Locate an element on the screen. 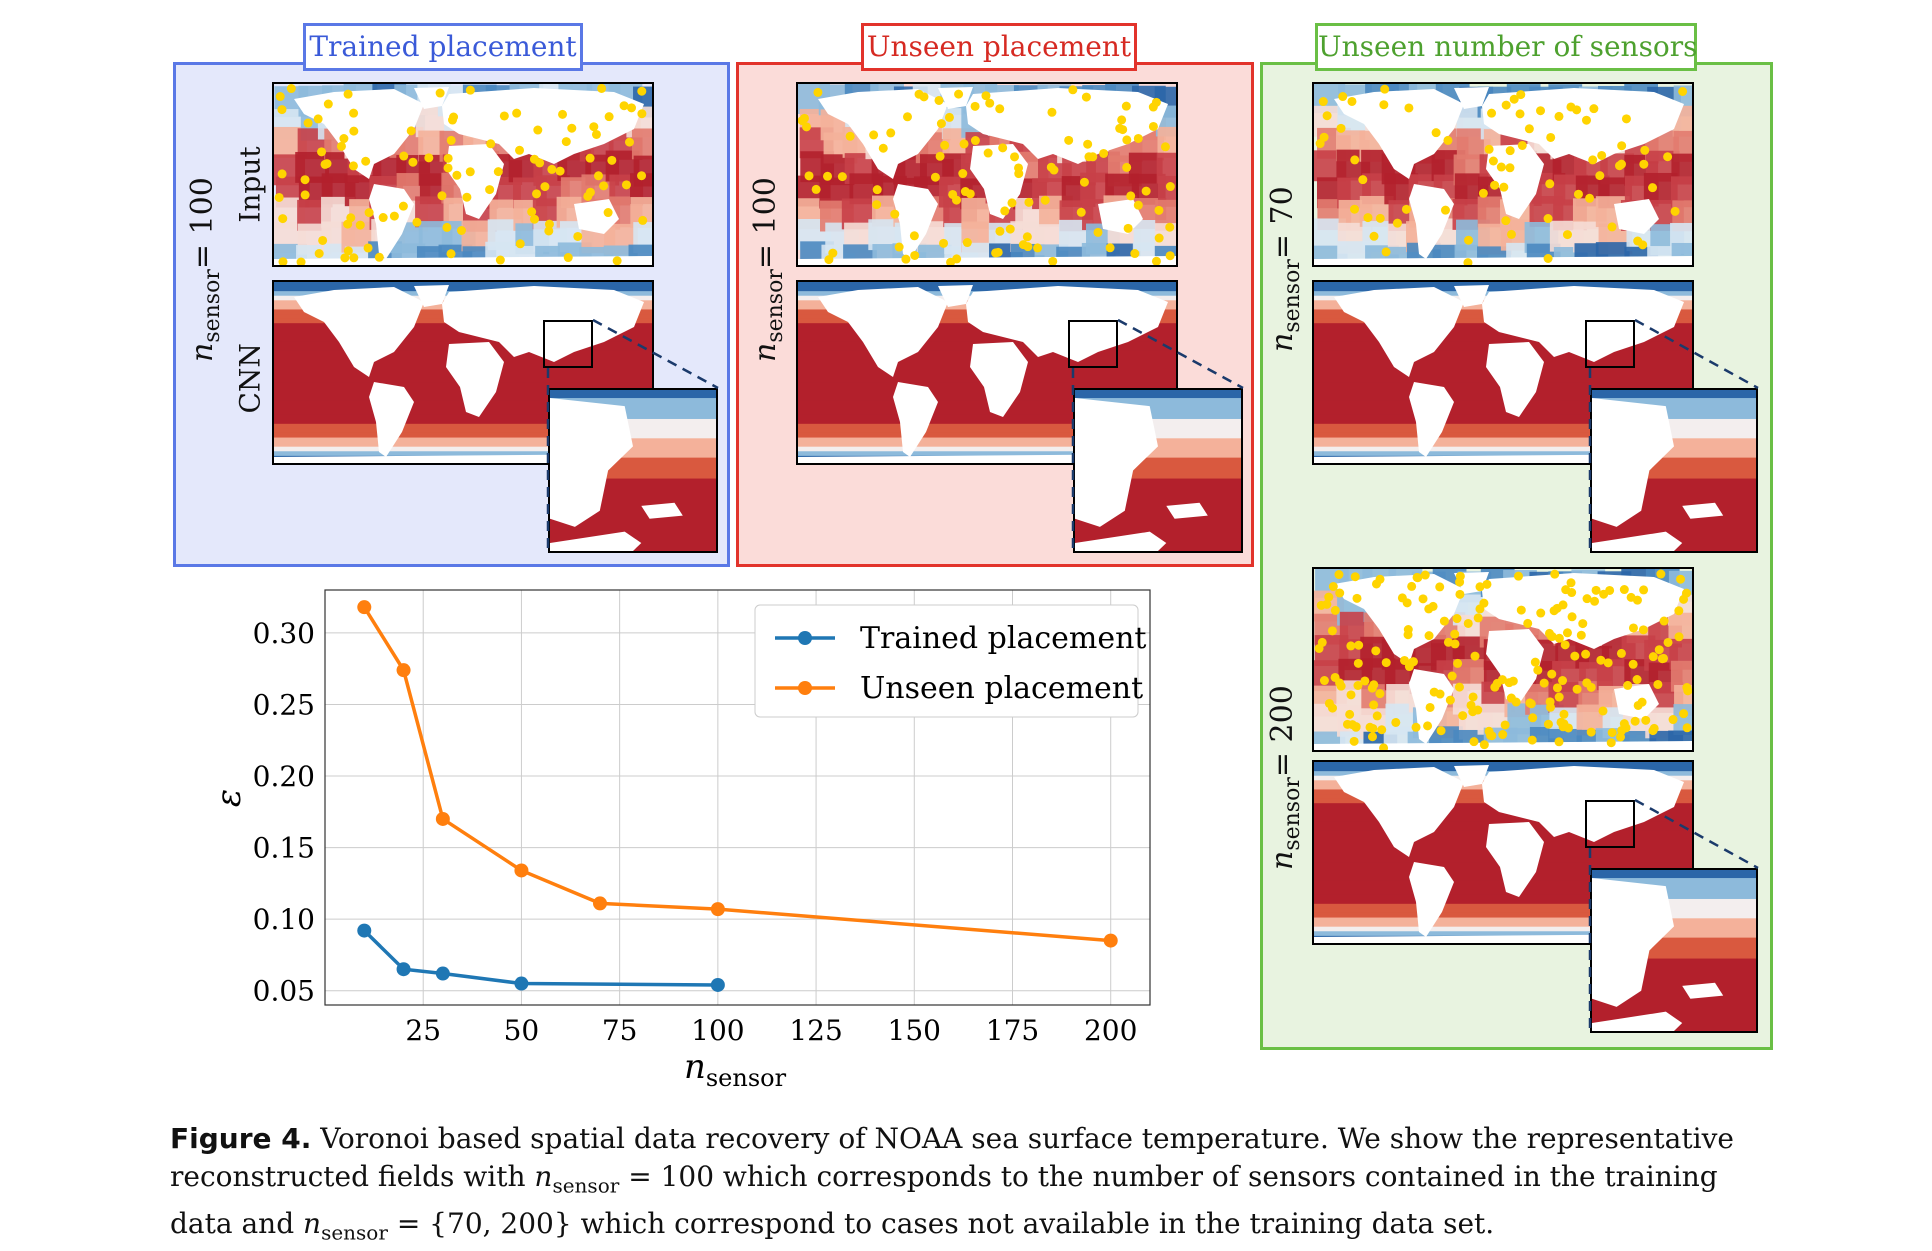  unseen-70-nsensor-label: nsensor= 70 is located at coordinates (1285, 269).